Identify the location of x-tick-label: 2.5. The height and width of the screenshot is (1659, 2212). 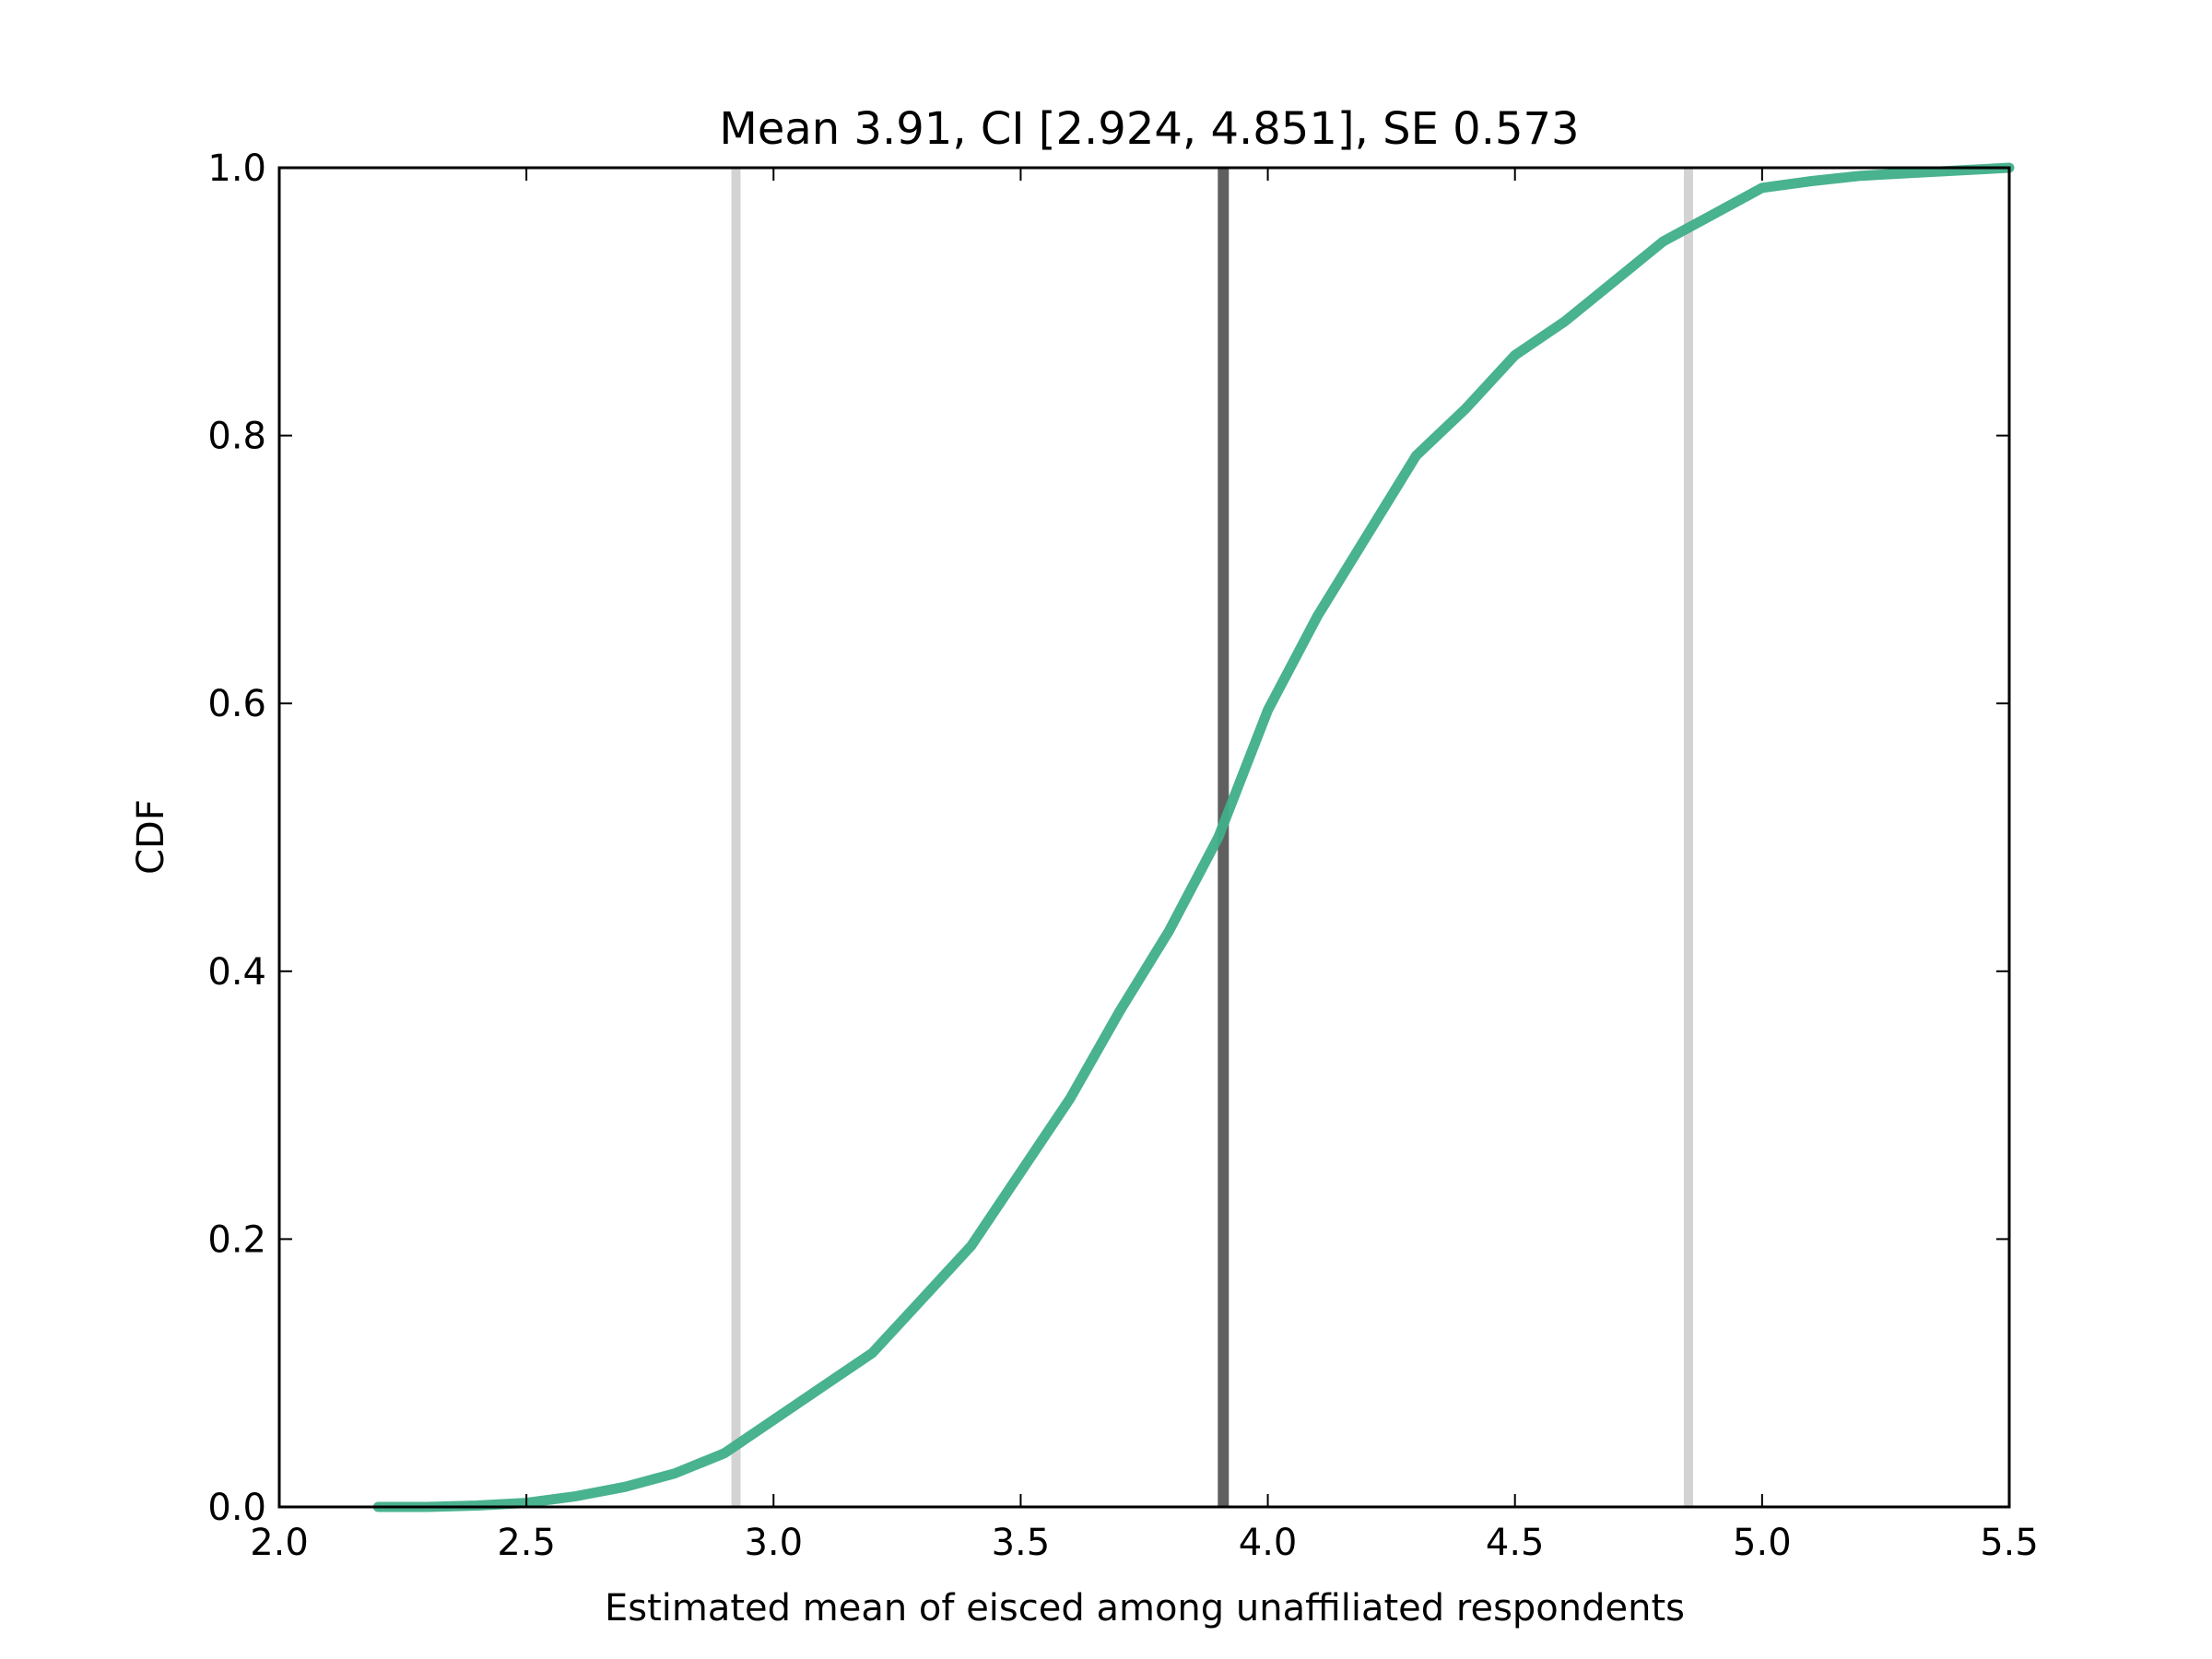
(526, 1543).